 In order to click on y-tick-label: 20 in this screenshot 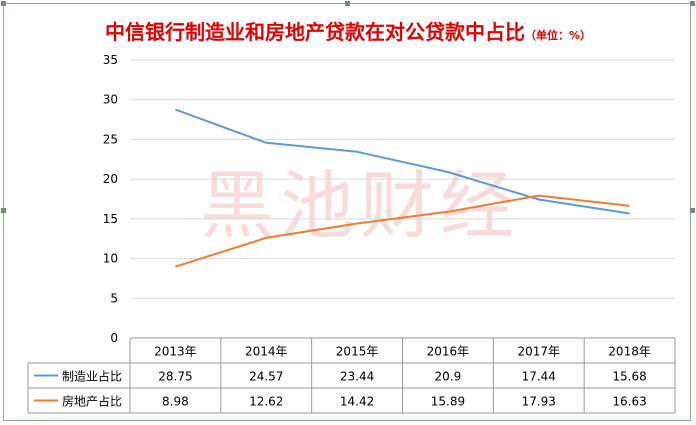, I will do `click(110, 179)`.